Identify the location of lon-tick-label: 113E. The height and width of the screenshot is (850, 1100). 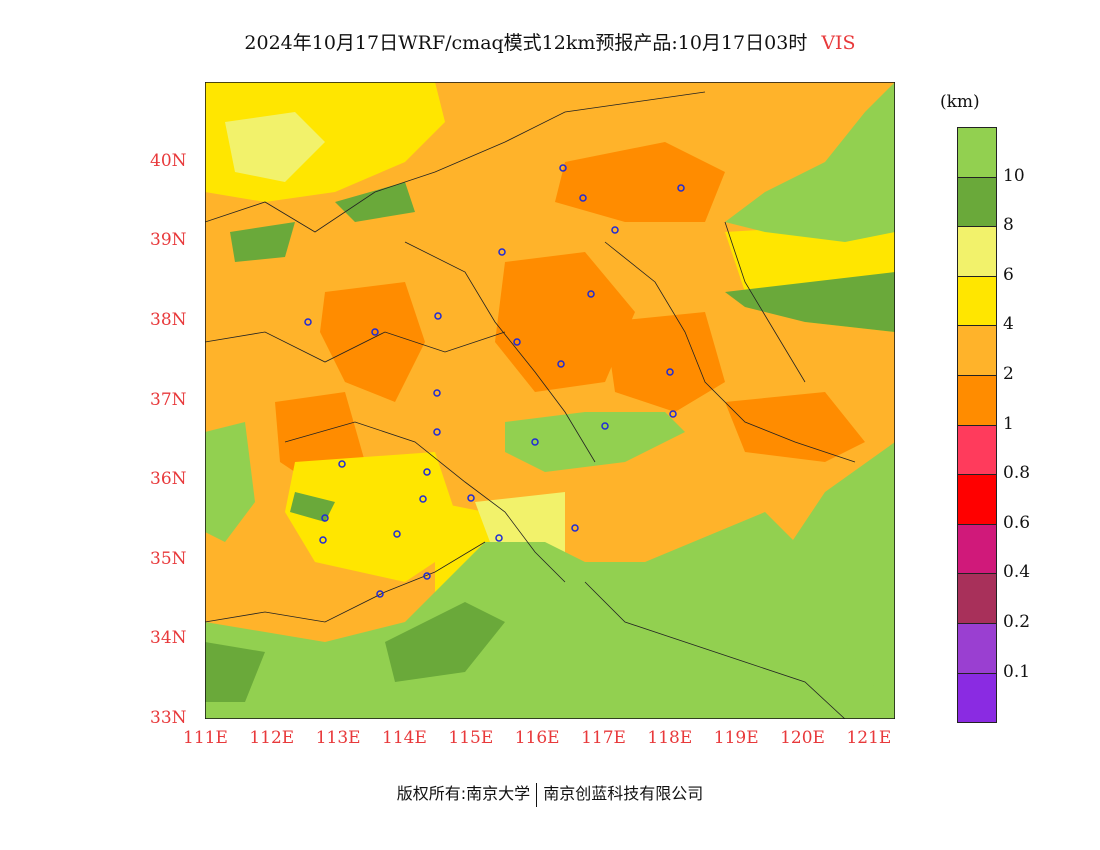
(338, 738).